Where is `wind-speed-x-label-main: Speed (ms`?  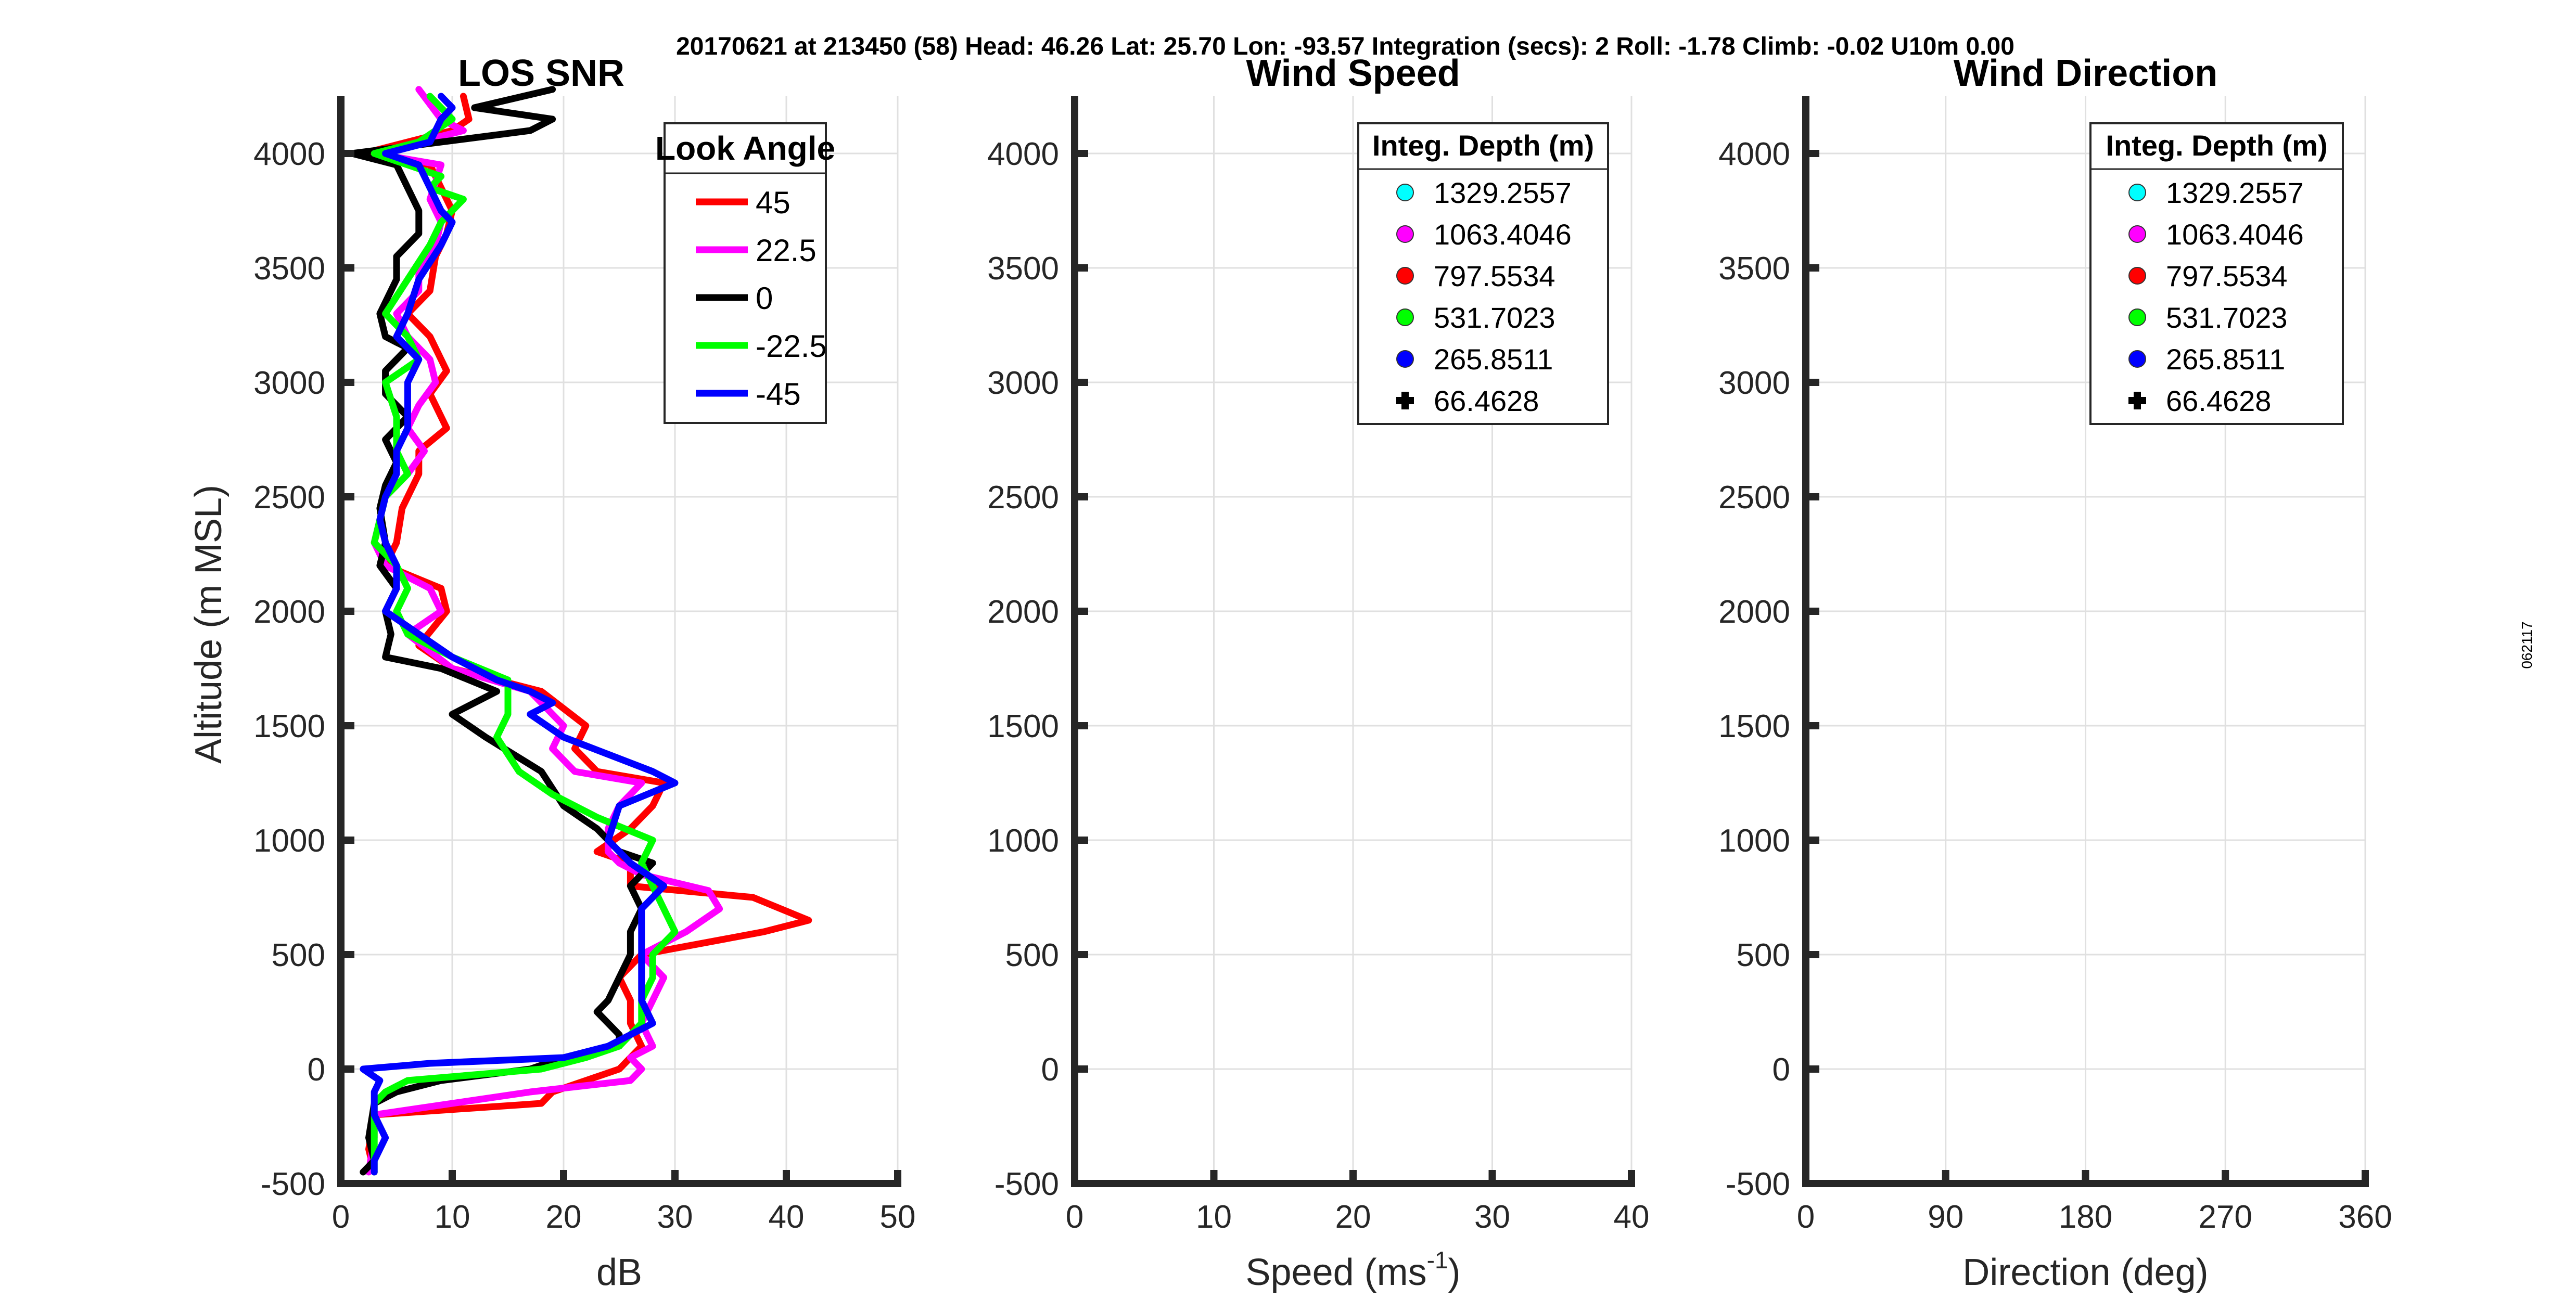
wind-speed-x-label-main: Speed (ms is located at coordinates (1335, 1273).